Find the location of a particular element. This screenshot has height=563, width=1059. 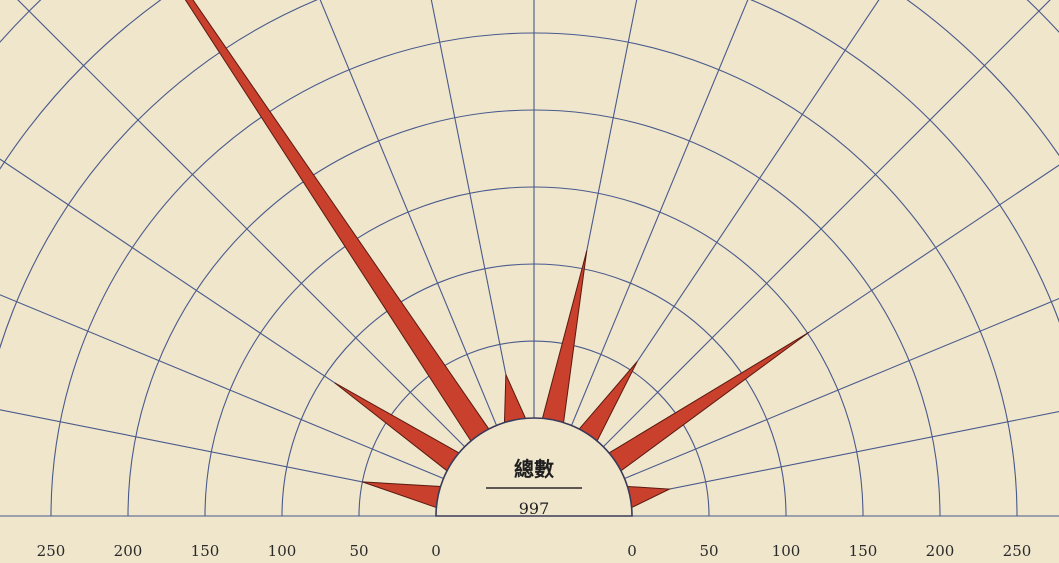

center-semicircle is located at coordinates (534, 467).